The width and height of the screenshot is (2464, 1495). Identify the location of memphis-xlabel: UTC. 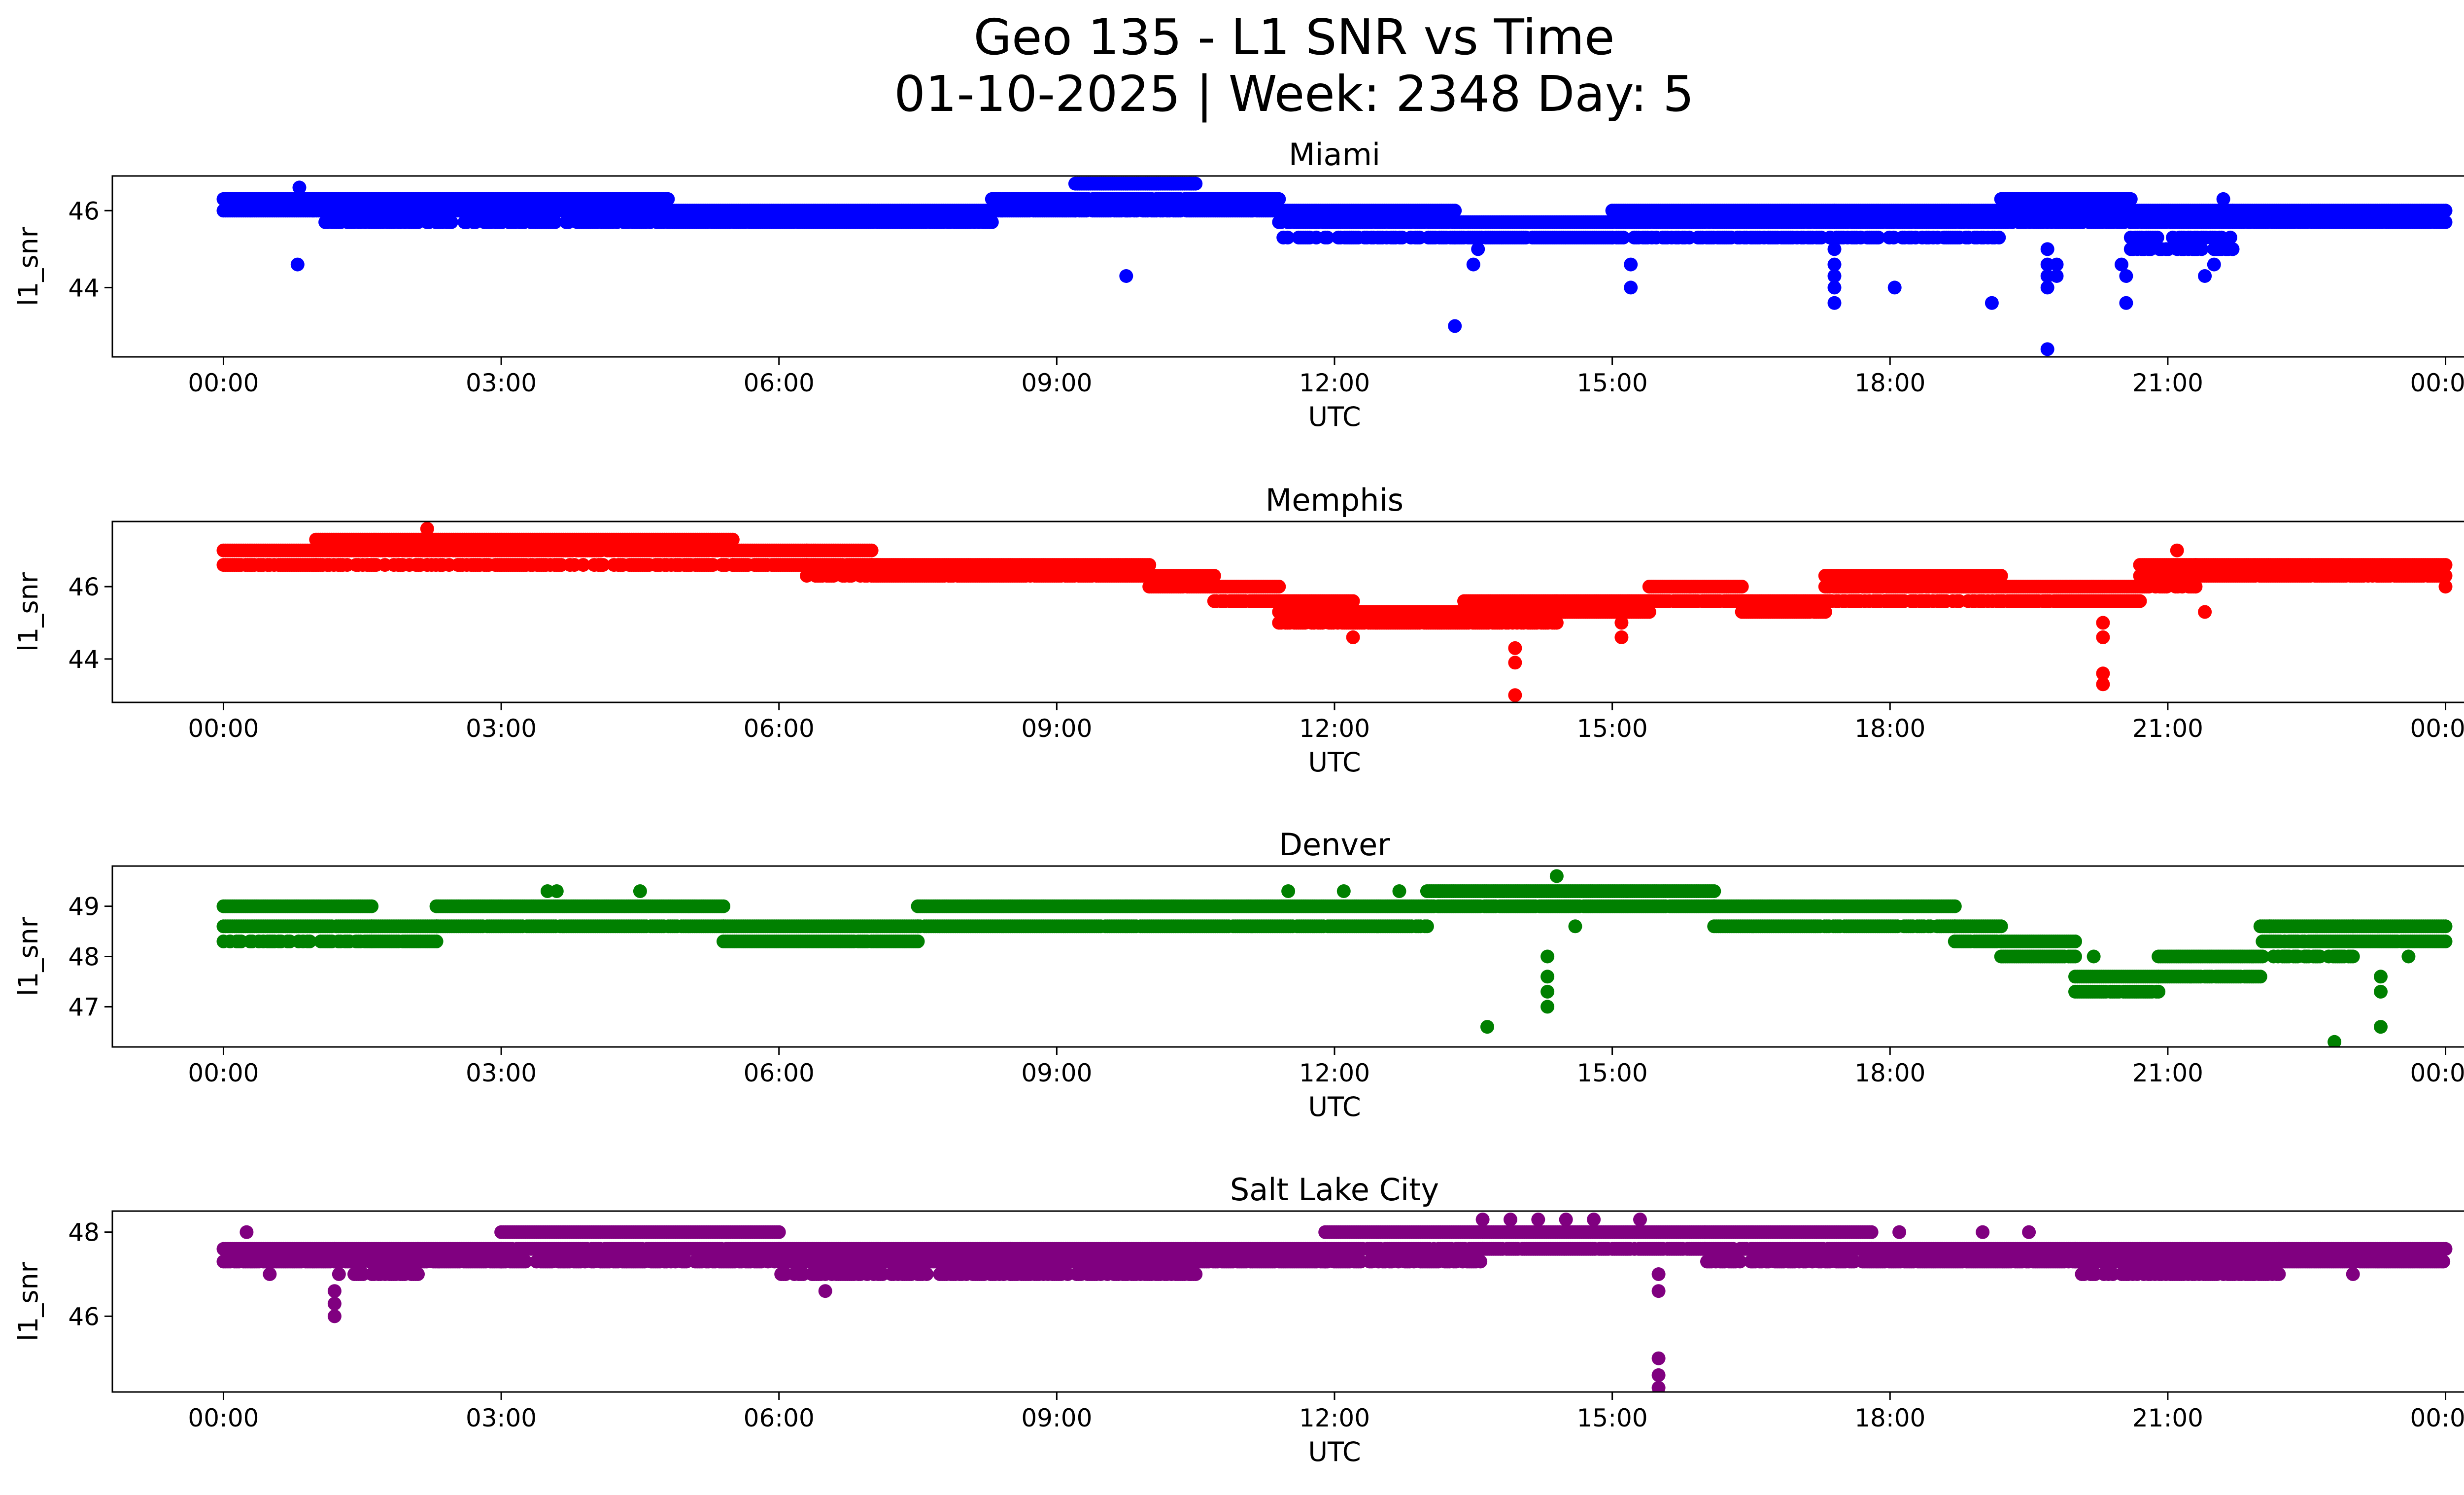
(1334, 762).